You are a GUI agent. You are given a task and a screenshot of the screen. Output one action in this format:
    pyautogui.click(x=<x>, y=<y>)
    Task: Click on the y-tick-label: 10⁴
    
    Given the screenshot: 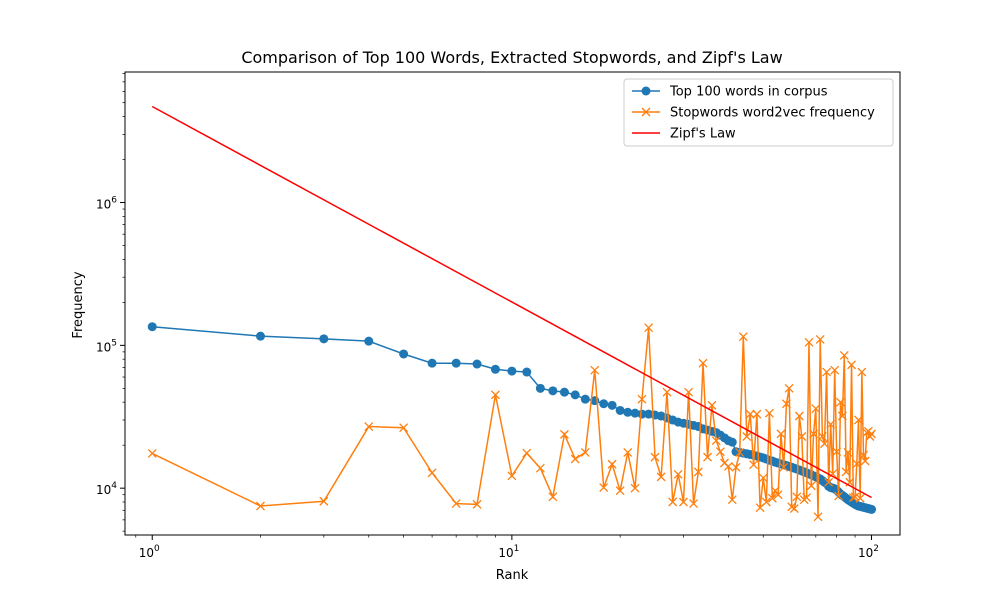 What is the action you would take?
    pyautogui.click(x=106, y=489)
    